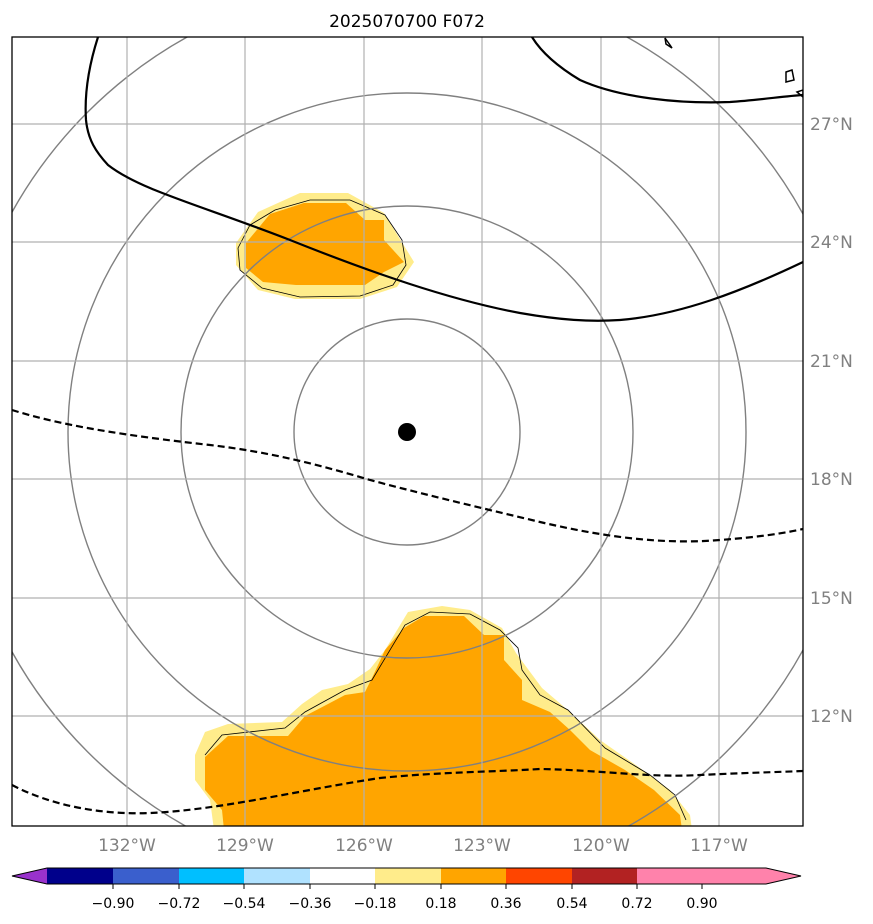  Describe the element at coordinates (831, 599) in the screenshot. I see `lat-label-15: 15°N` at that location.